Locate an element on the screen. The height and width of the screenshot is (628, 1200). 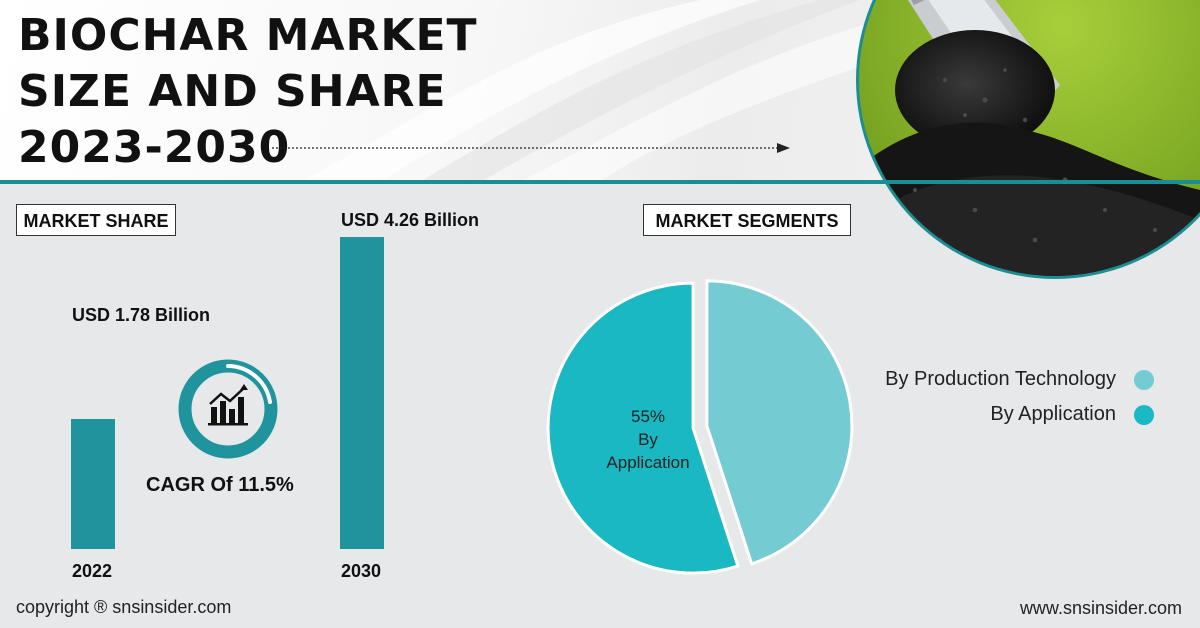
bar-2022-value-label: USD 1.78 Billion is located at coordinates (141, 315).